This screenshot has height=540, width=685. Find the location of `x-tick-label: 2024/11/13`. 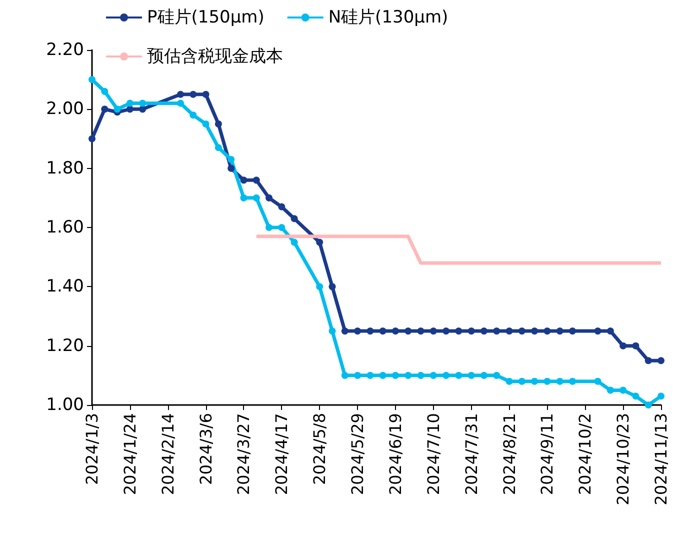

x-tick-label: 2024/11/13 is located at coordinates (661, 459).